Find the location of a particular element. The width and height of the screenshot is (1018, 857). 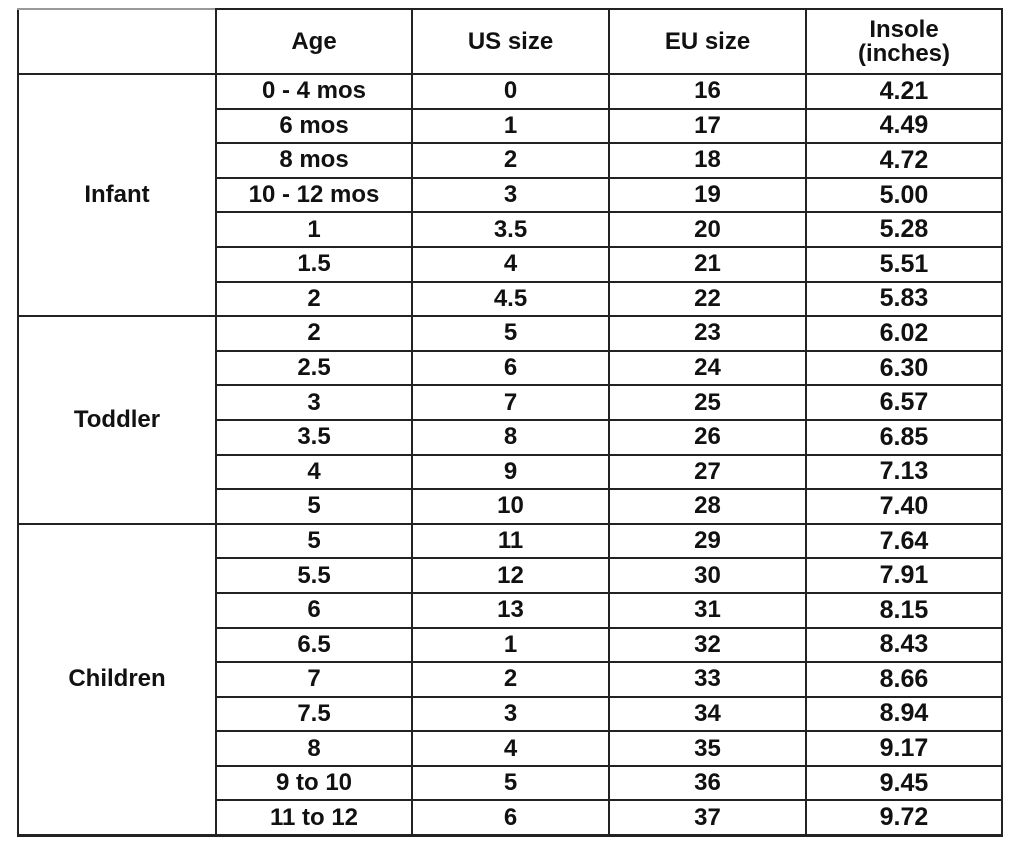

table-cell: 5.51 is located at coordinates (904, 264).